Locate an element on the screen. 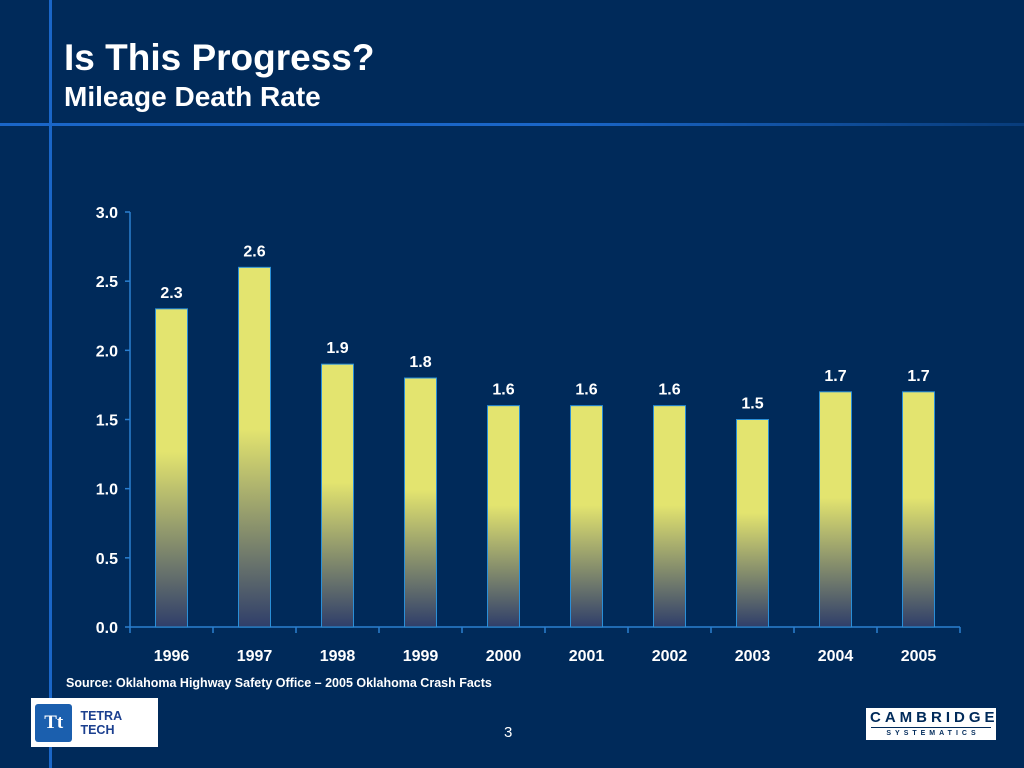  cambridge-systematics-logo: CAMBRIDGE SYSTEMATICS is located at coordinates (931, 724).